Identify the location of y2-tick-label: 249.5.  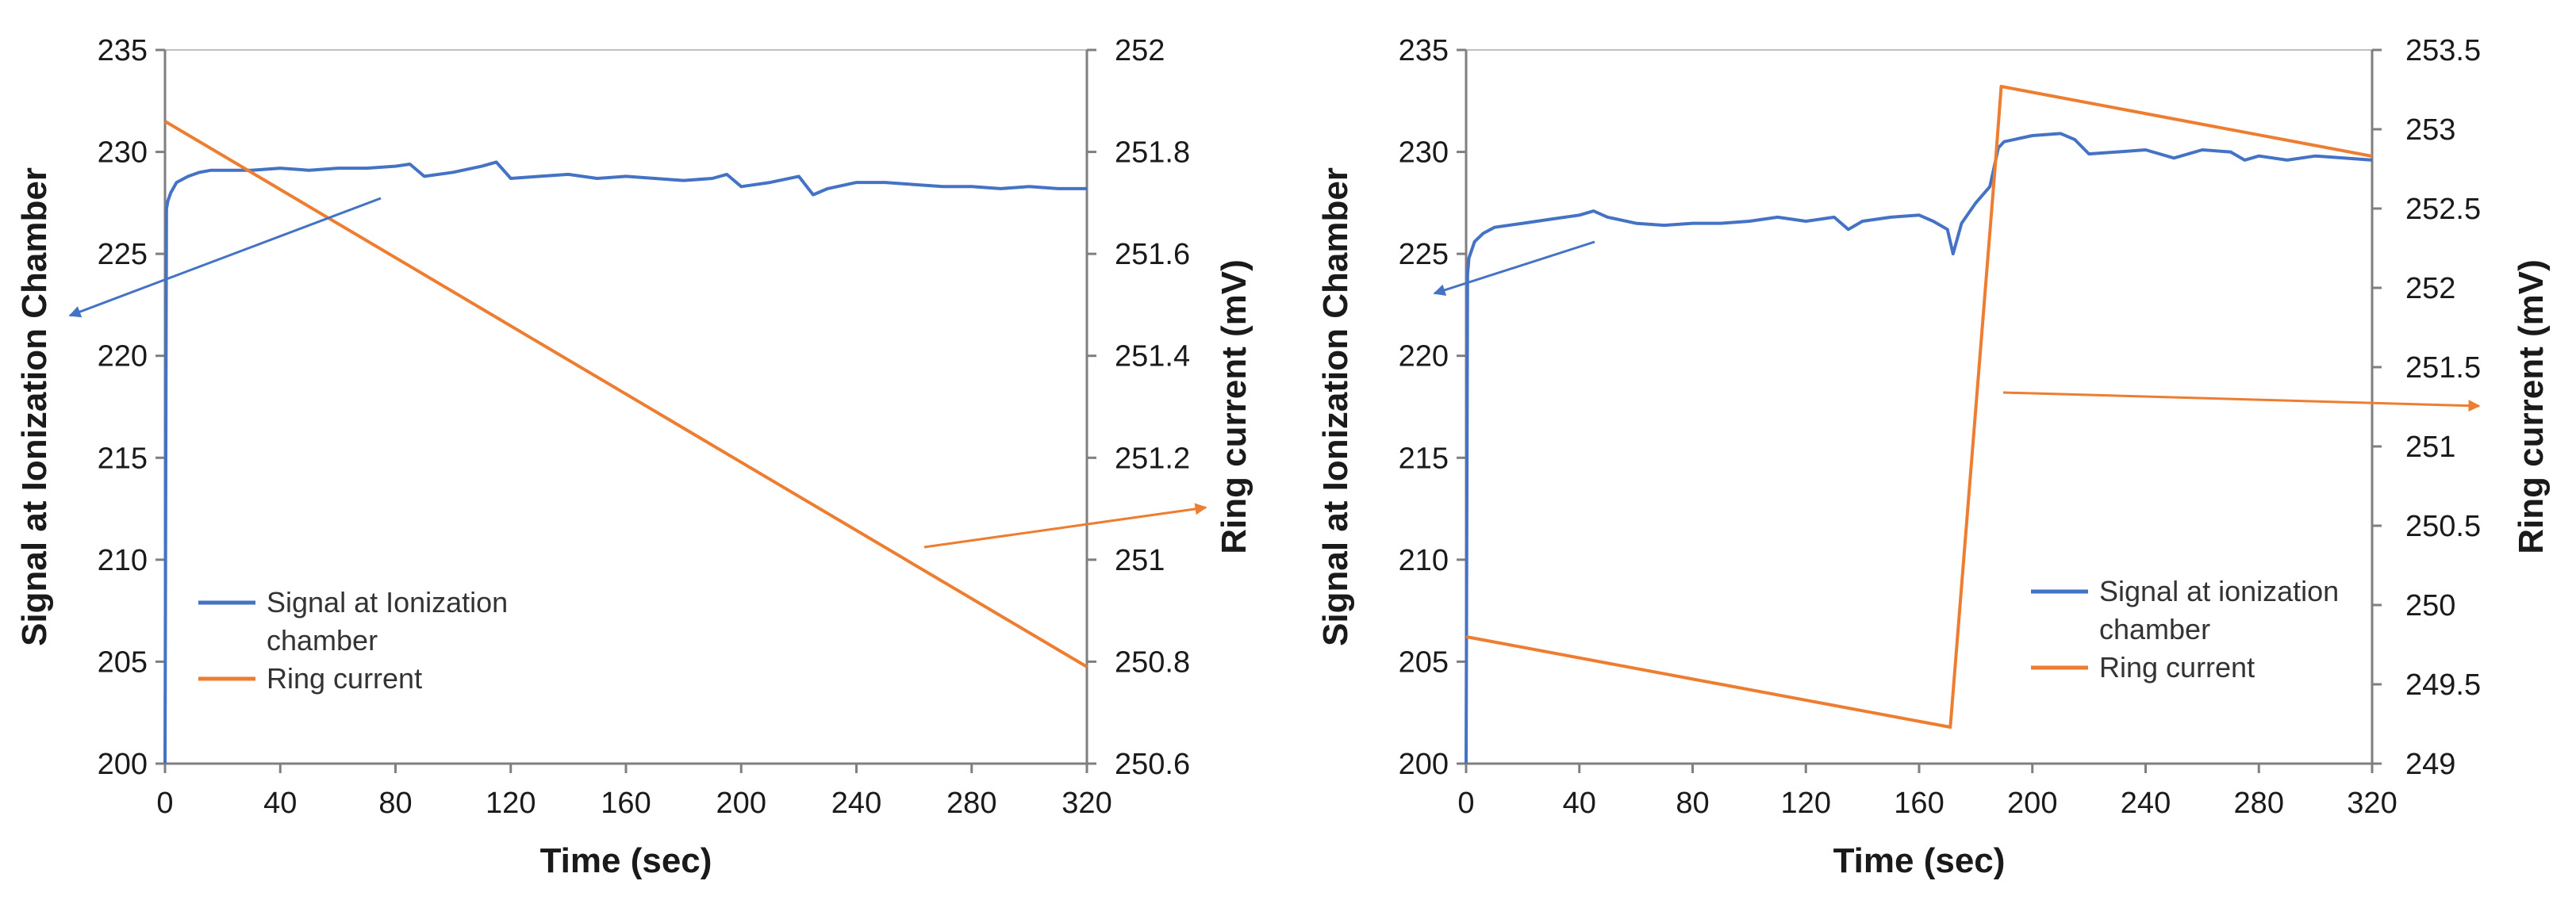
(2443, 685).